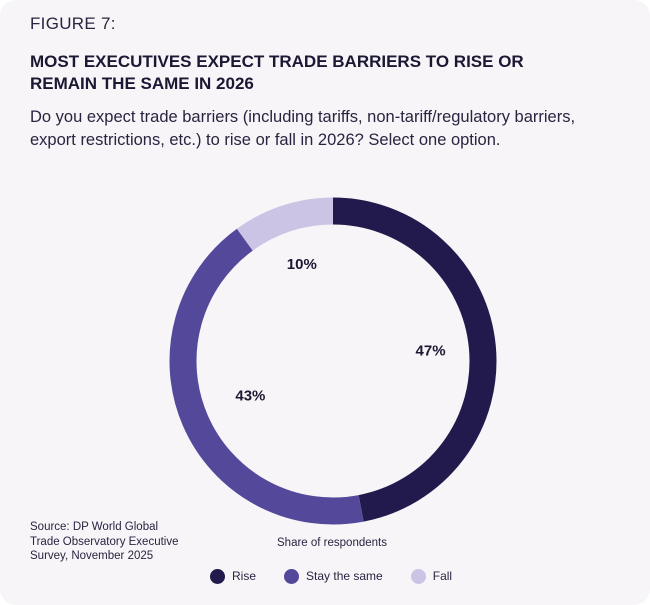 The width and height of the screenshot is (650, 605). I want to click on figure-label: FIGURE 7:, so click(73, 23).